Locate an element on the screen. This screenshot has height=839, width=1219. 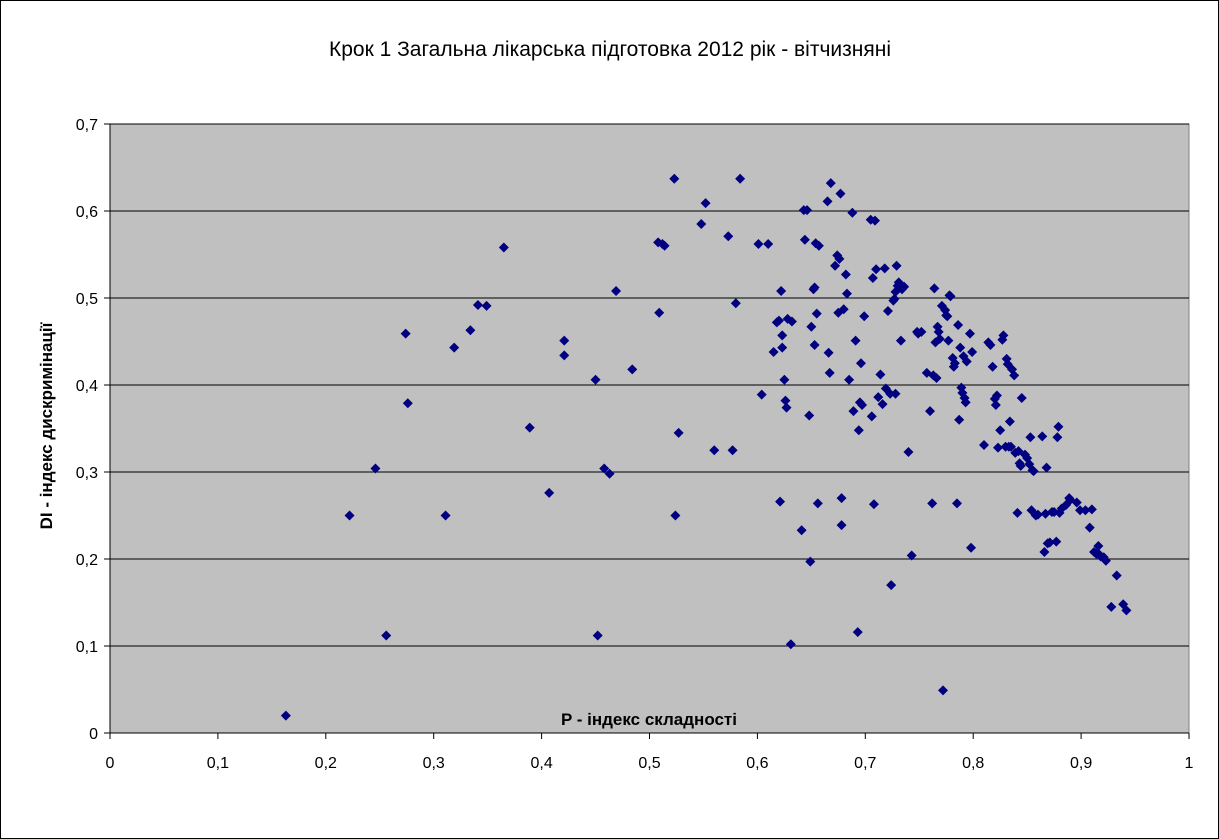
x-tick-label: 0,4 is located at coordinates (541, 763).